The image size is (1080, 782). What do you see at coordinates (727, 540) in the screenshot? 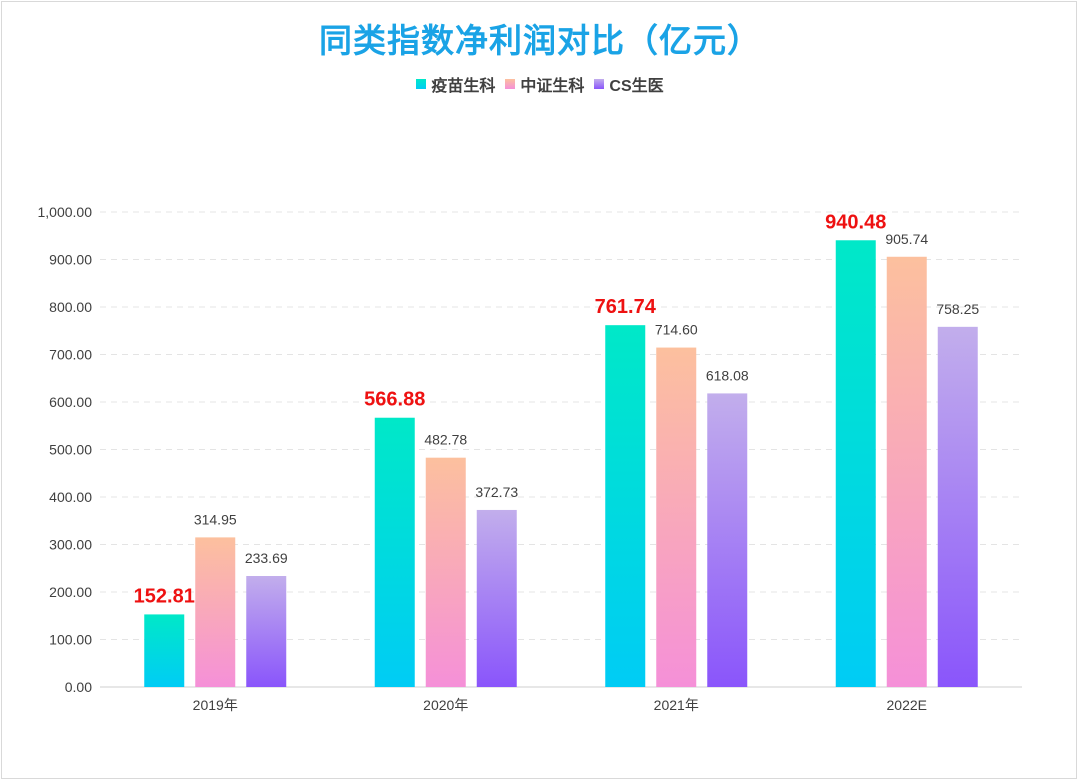
I see `bar-CS生医-2021年` at bounding box center [727, 540].